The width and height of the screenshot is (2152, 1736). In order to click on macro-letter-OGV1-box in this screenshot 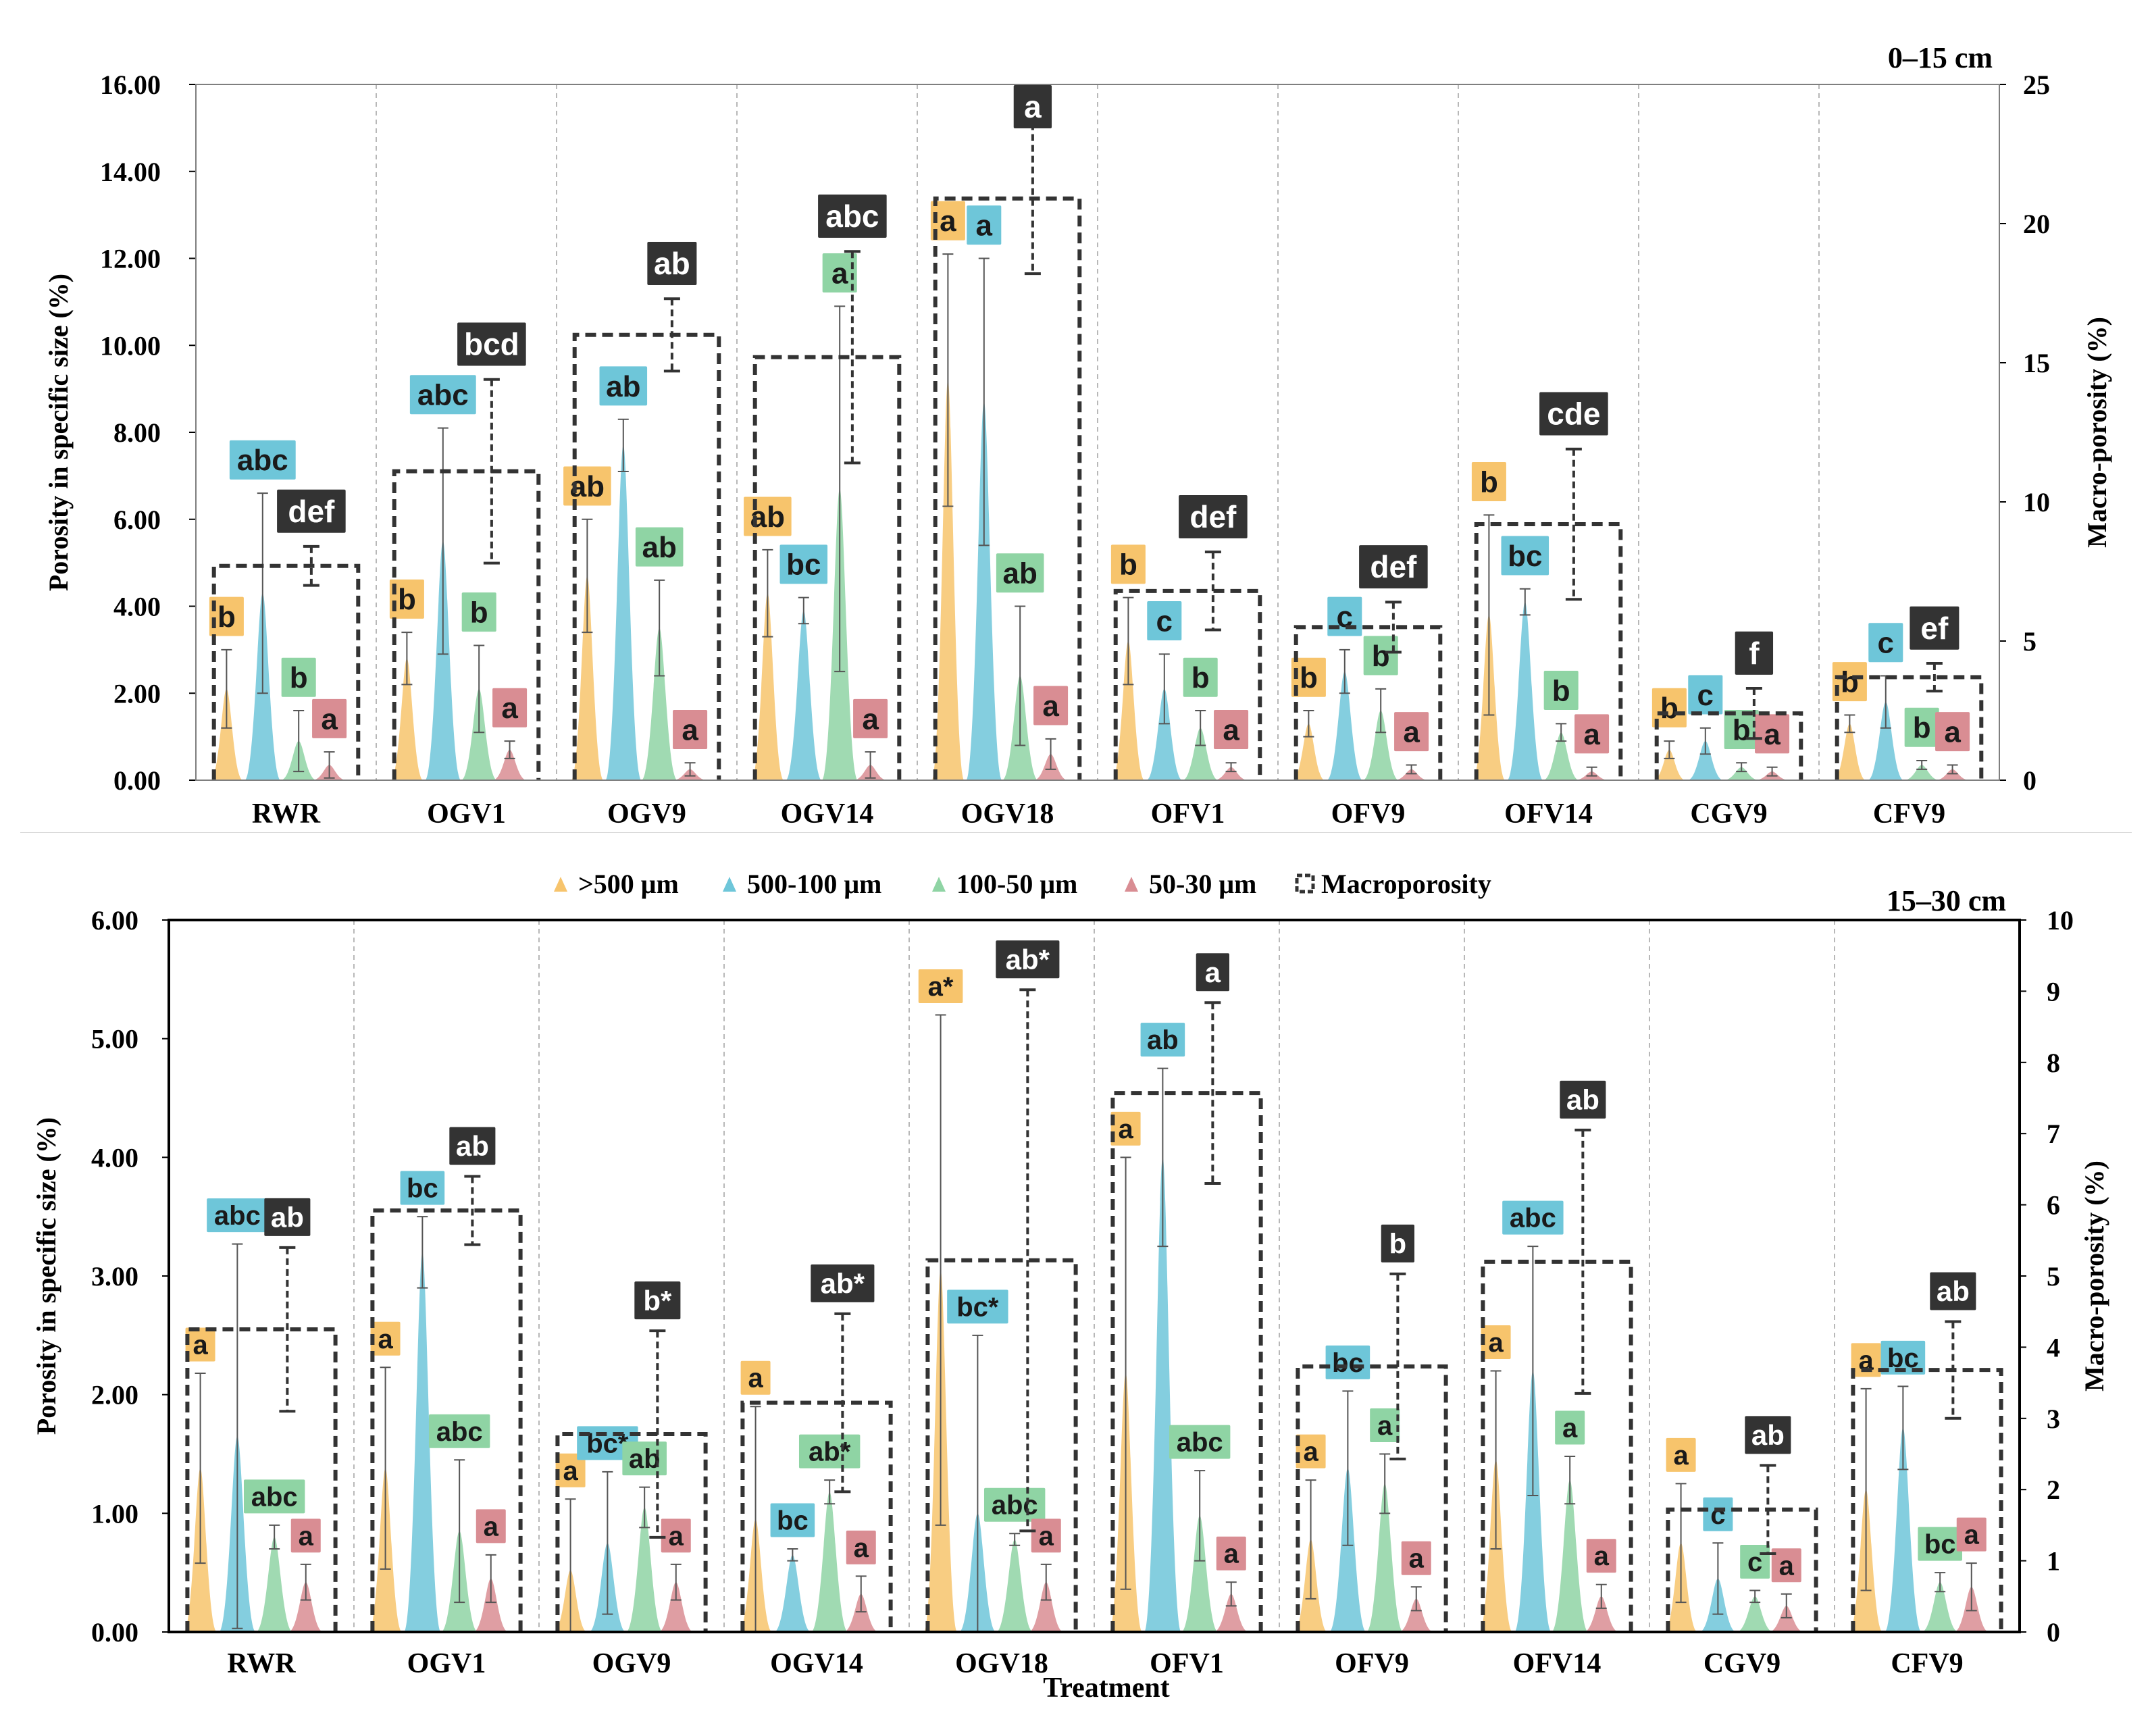, I will do `click(492, 344)`.